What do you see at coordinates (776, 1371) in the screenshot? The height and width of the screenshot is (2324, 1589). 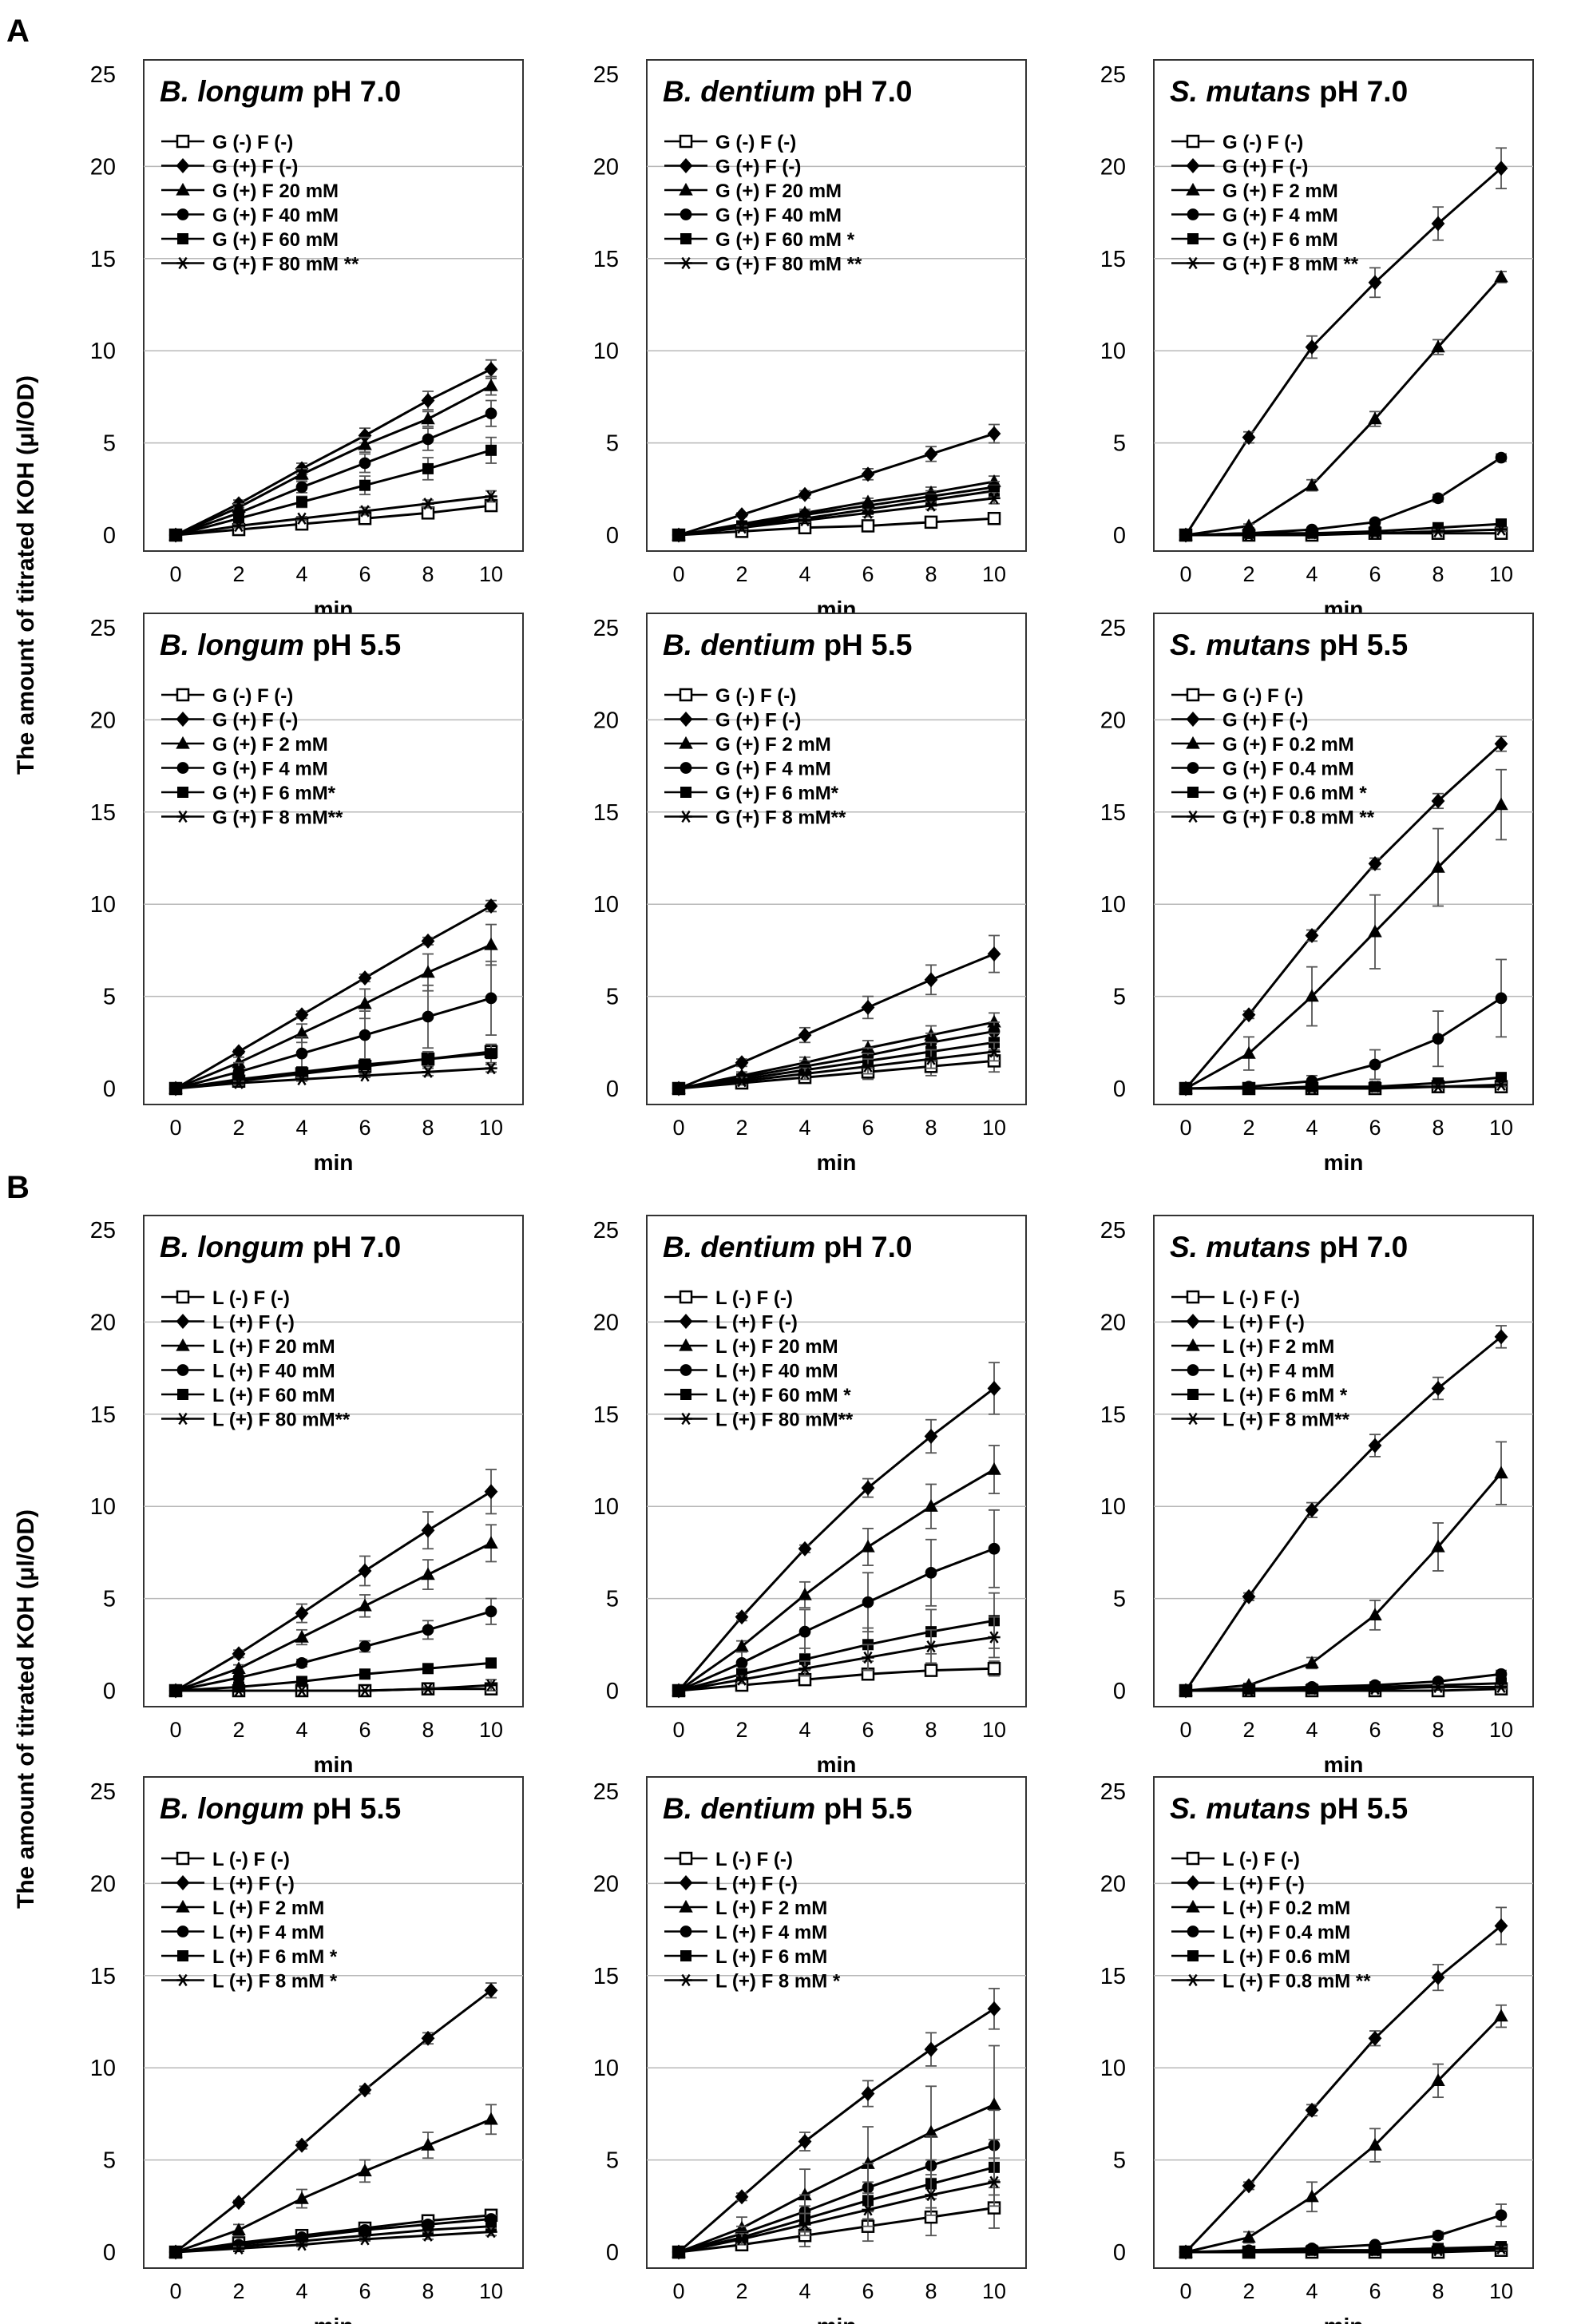 I see `legend-label: L (+) F 40 mM` at bounding box center [776, 1371].